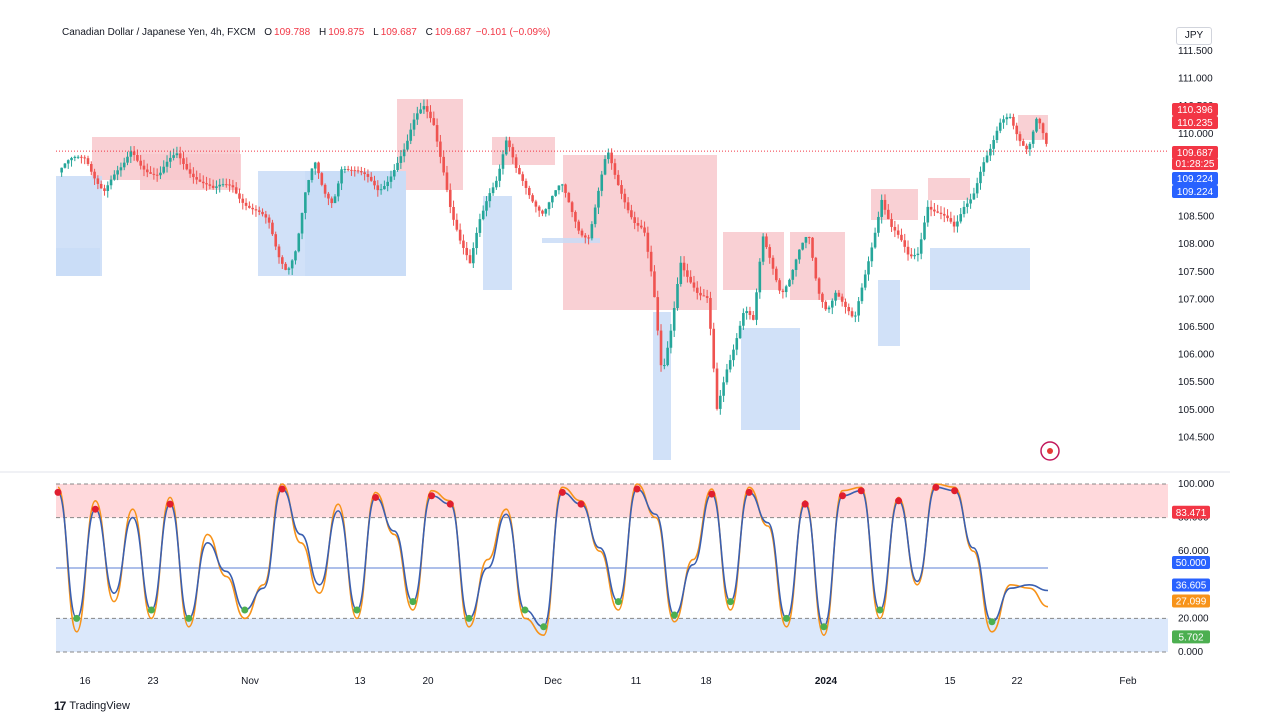 The width and height of the screenshot is (1280, 720). What do you see at coordinates (346, 32) in the screenshot?
I see `high-value: 109.875` at bounding box center [346, 32].